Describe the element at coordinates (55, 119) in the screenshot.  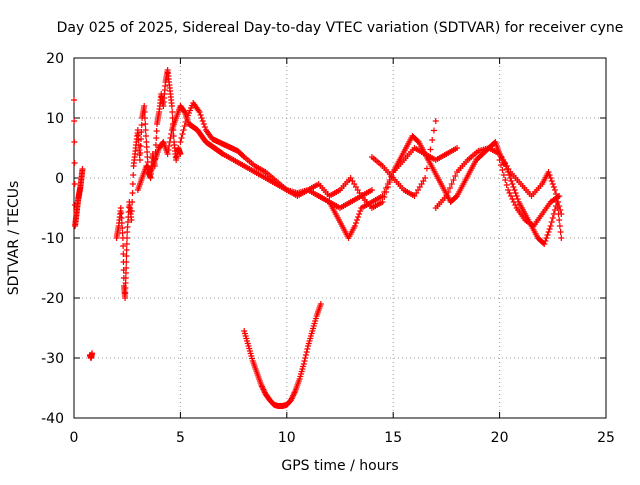
I see `y-tick-label: 10` at that location.